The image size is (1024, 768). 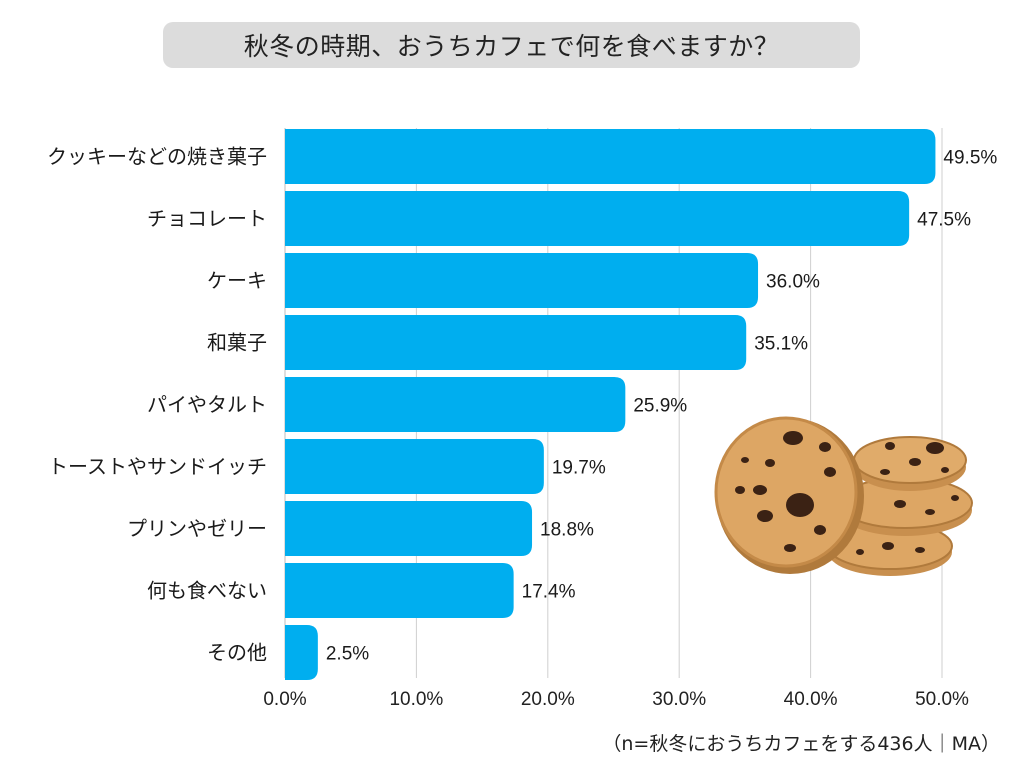 What do you see at coordinates (843, 496) in the screenshot?
I see `cookies-stack-icon` at bounding box center [843, 496].